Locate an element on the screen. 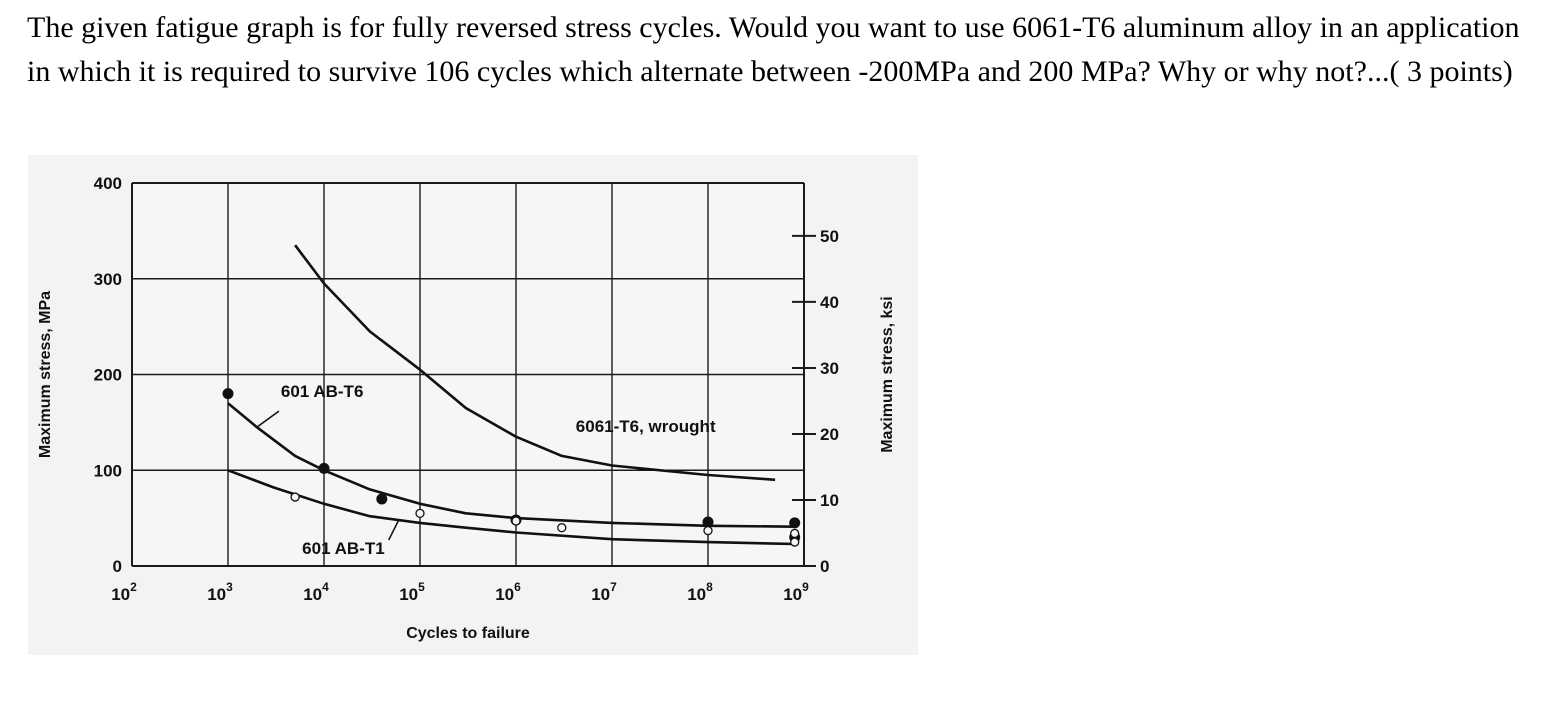 The height and width of the screenshot is (701, 1561). curve-annotations: 6061-T6, wrought 601 AB-T6 601 AB-T1 is located at coordinates (486, 470).